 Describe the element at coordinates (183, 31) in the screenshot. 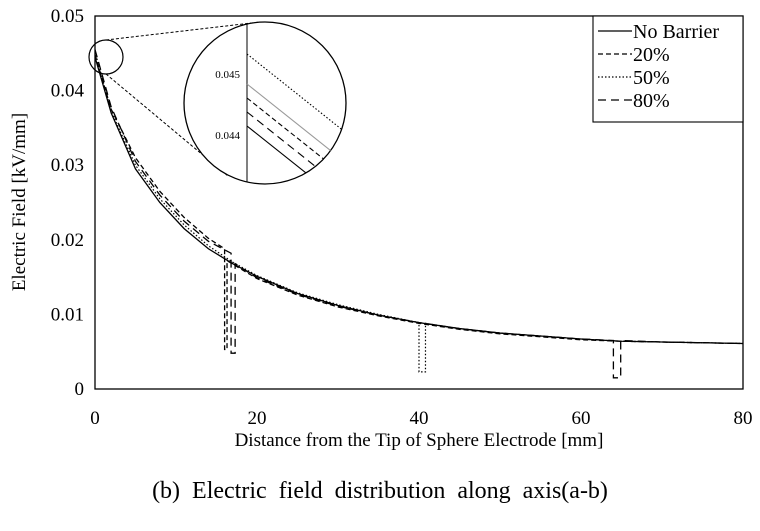

I see `zoom-connector-line` at that location.